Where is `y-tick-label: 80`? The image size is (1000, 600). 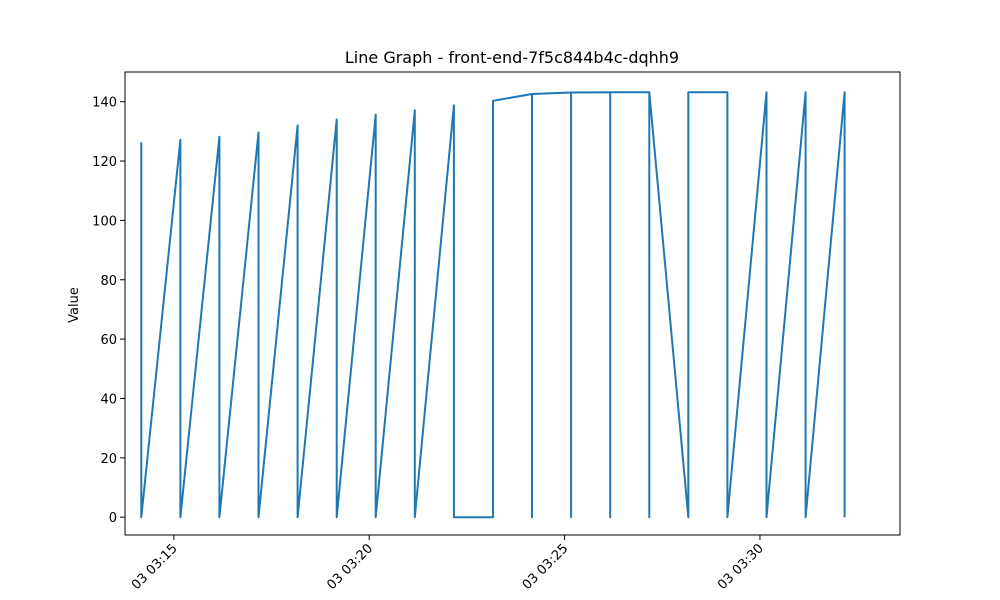 y-tick-label: 80 is located at coordinates (108, 281).